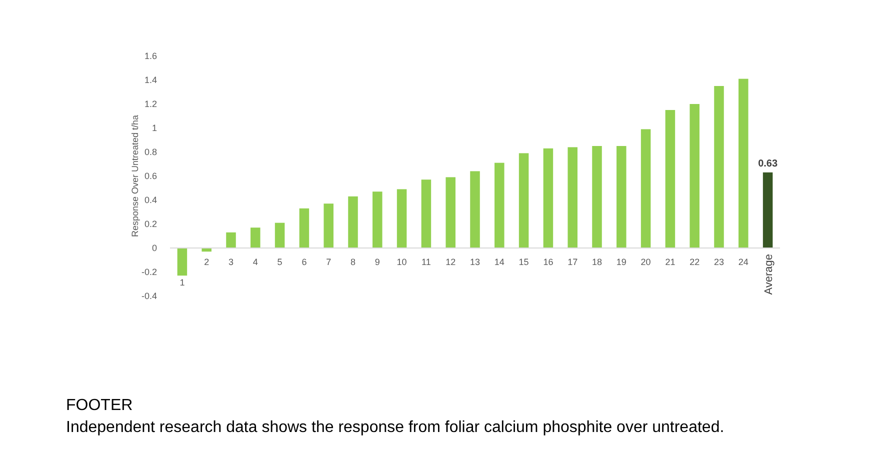 The width and height of the screenshot is (894, 458). What do you see at coordinates (150, 199) in the screenshot?
I see `y-tick-label: 0.4` at bounding box center [150, 199].